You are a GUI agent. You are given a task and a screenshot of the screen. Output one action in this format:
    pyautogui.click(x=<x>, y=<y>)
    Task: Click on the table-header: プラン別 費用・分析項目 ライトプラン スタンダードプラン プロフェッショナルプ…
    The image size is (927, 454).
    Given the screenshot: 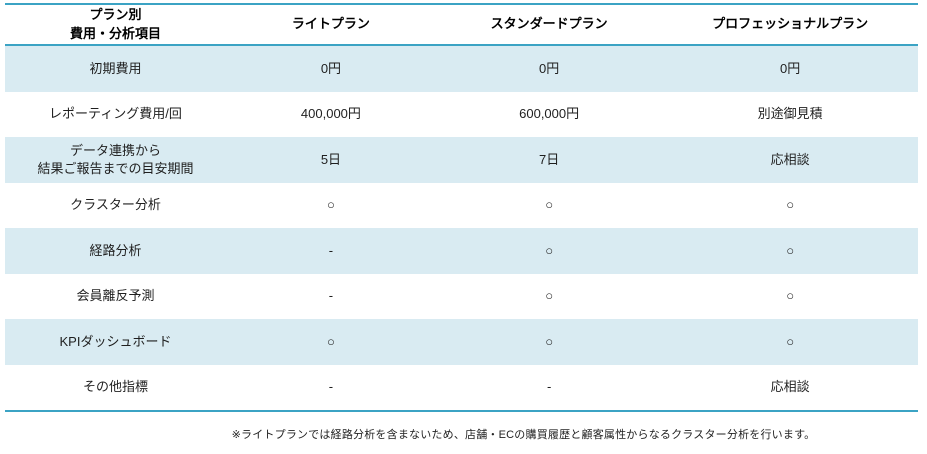 What is the action you would take?
    pyautogui.click(x=461, y=25)
    